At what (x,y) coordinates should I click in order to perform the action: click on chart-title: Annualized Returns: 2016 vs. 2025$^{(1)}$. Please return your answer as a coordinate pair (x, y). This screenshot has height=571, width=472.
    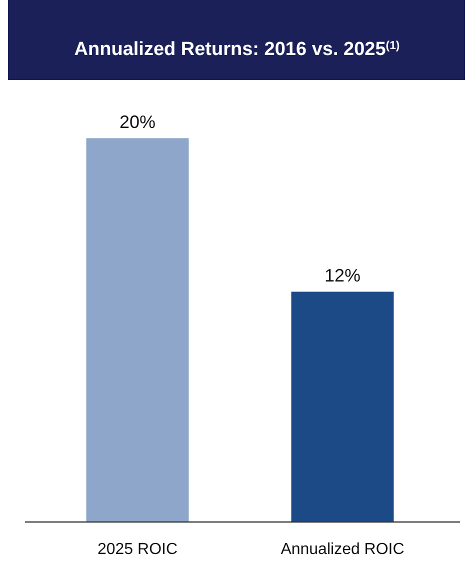
    Looking at the image, I should click on (237, 49).